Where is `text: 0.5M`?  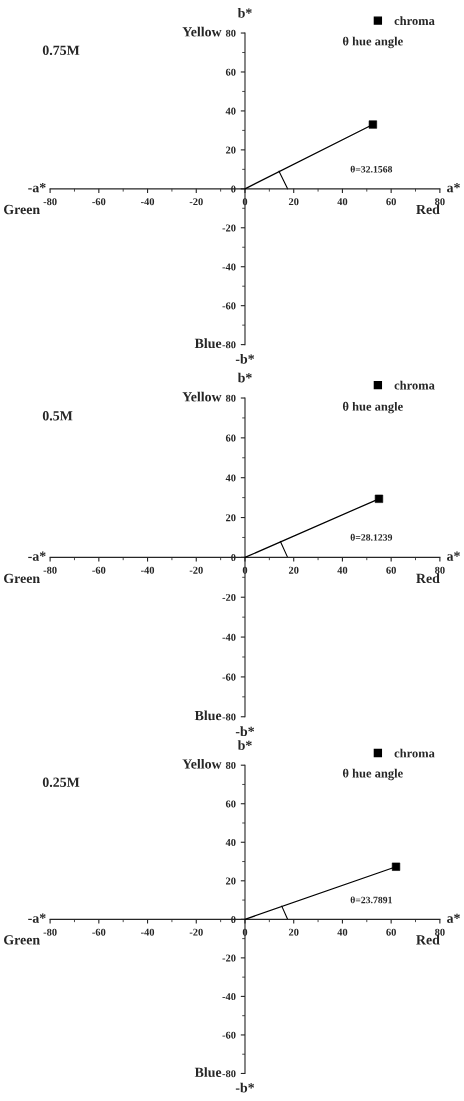 text: 0.5M is located at coordinates (57, 416).